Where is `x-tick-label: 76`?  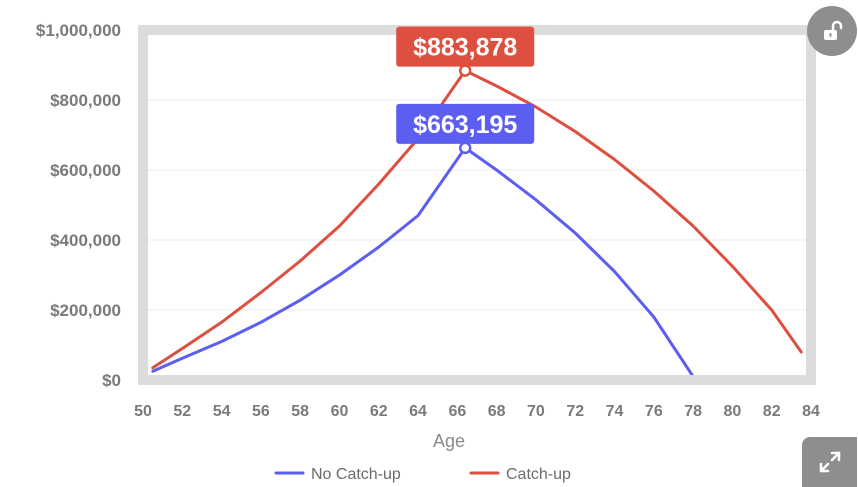 x-tick-label: 76 is located at coordinates (654, 411).